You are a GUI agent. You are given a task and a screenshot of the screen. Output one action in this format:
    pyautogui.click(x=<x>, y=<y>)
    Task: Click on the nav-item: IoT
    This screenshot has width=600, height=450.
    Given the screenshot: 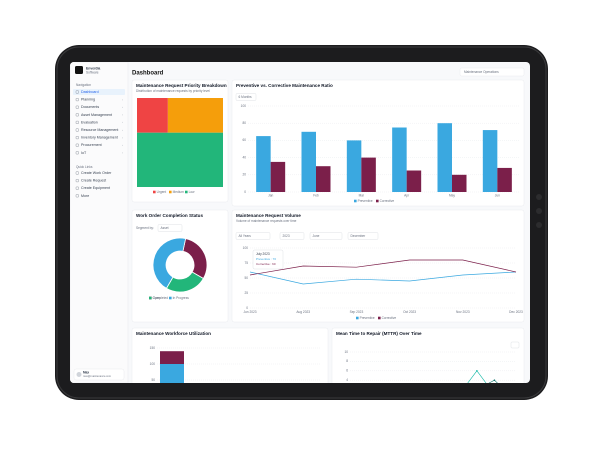 What is the action you would take?
    pyautogui.click(x=84, y=153)
    